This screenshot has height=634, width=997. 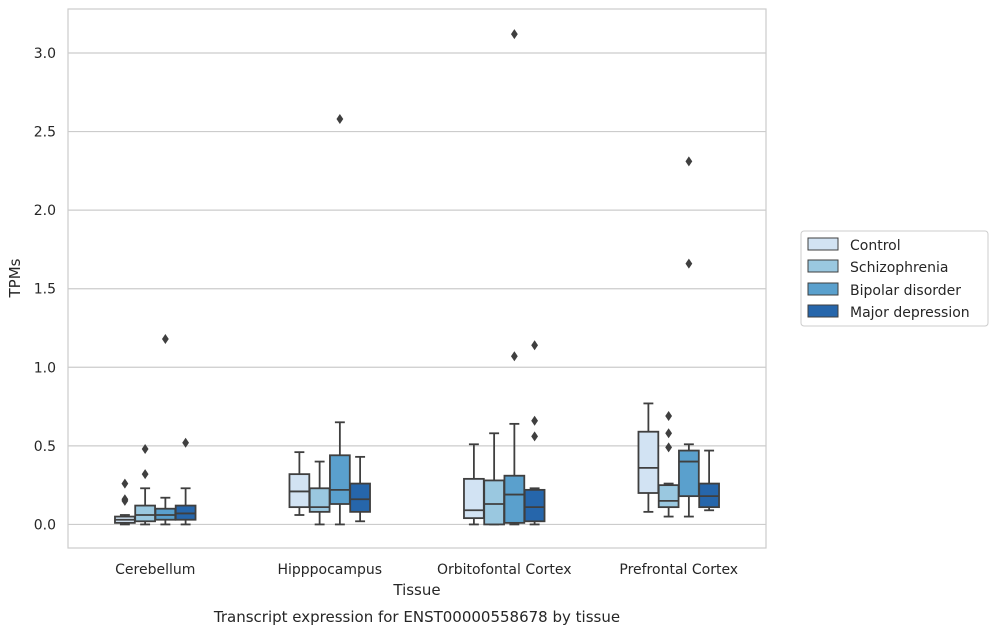 I want to click on legend-item: Control, so click(x=854, y=245).